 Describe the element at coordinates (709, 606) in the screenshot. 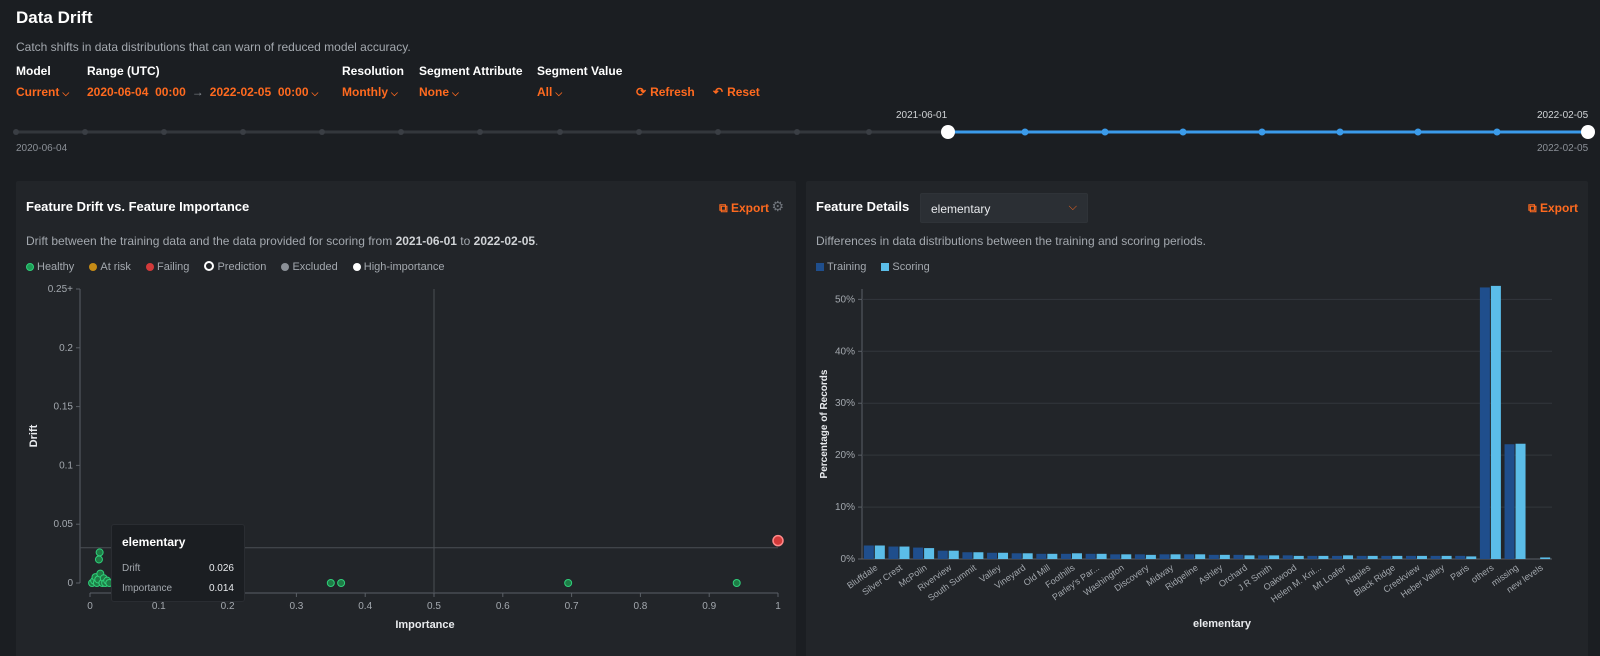

I see `x-tick-label: 0.9` at that location.